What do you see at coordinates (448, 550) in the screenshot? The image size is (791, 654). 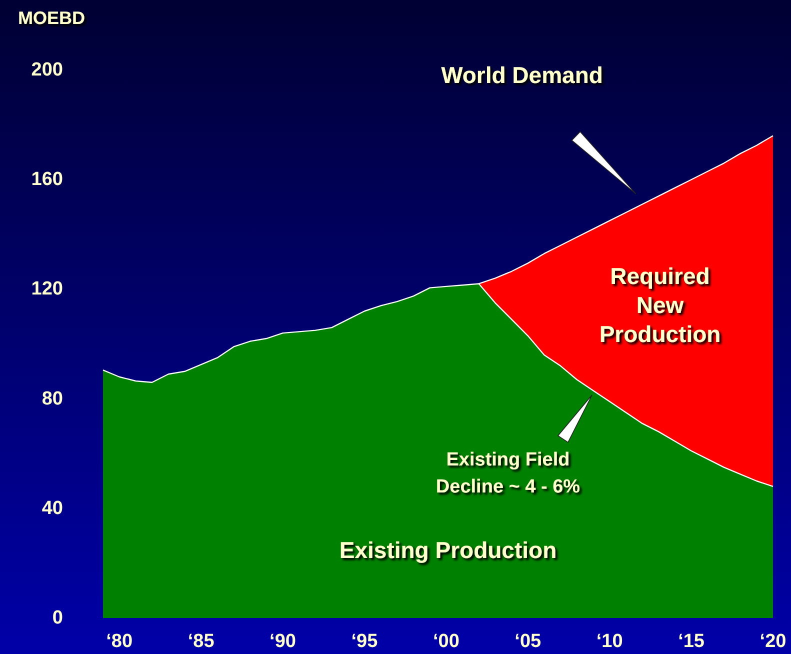 I see `series-label: Existing Production` at bounding box center [448, 550].